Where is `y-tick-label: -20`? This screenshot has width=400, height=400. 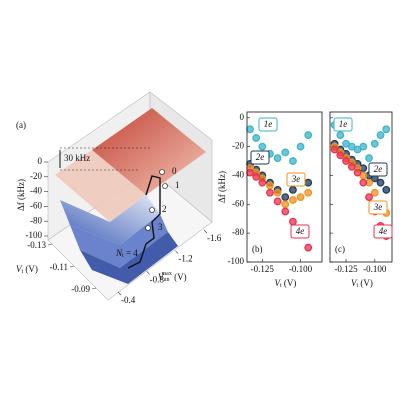 y-tick-label: -20 is located at coordinates (238, 146).